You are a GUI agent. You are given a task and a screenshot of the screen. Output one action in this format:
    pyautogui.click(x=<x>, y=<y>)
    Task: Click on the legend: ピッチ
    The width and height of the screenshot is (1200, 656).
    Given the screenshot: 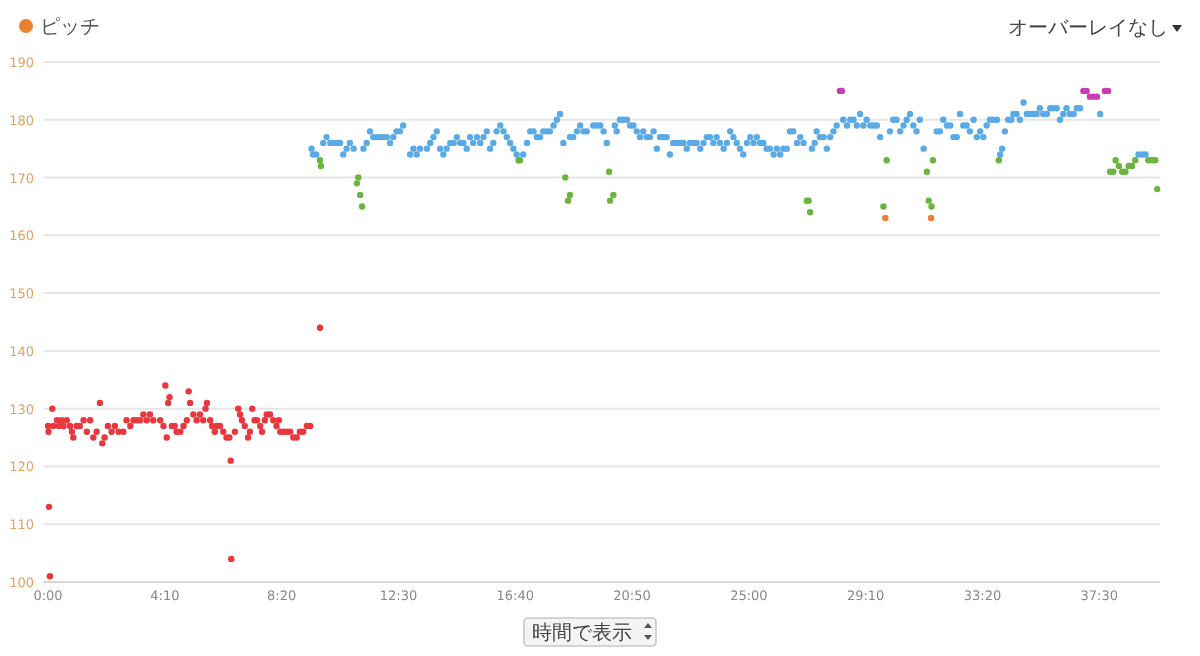 What is the action you would take?
    pyautogui.click(x=59, y=28)
    